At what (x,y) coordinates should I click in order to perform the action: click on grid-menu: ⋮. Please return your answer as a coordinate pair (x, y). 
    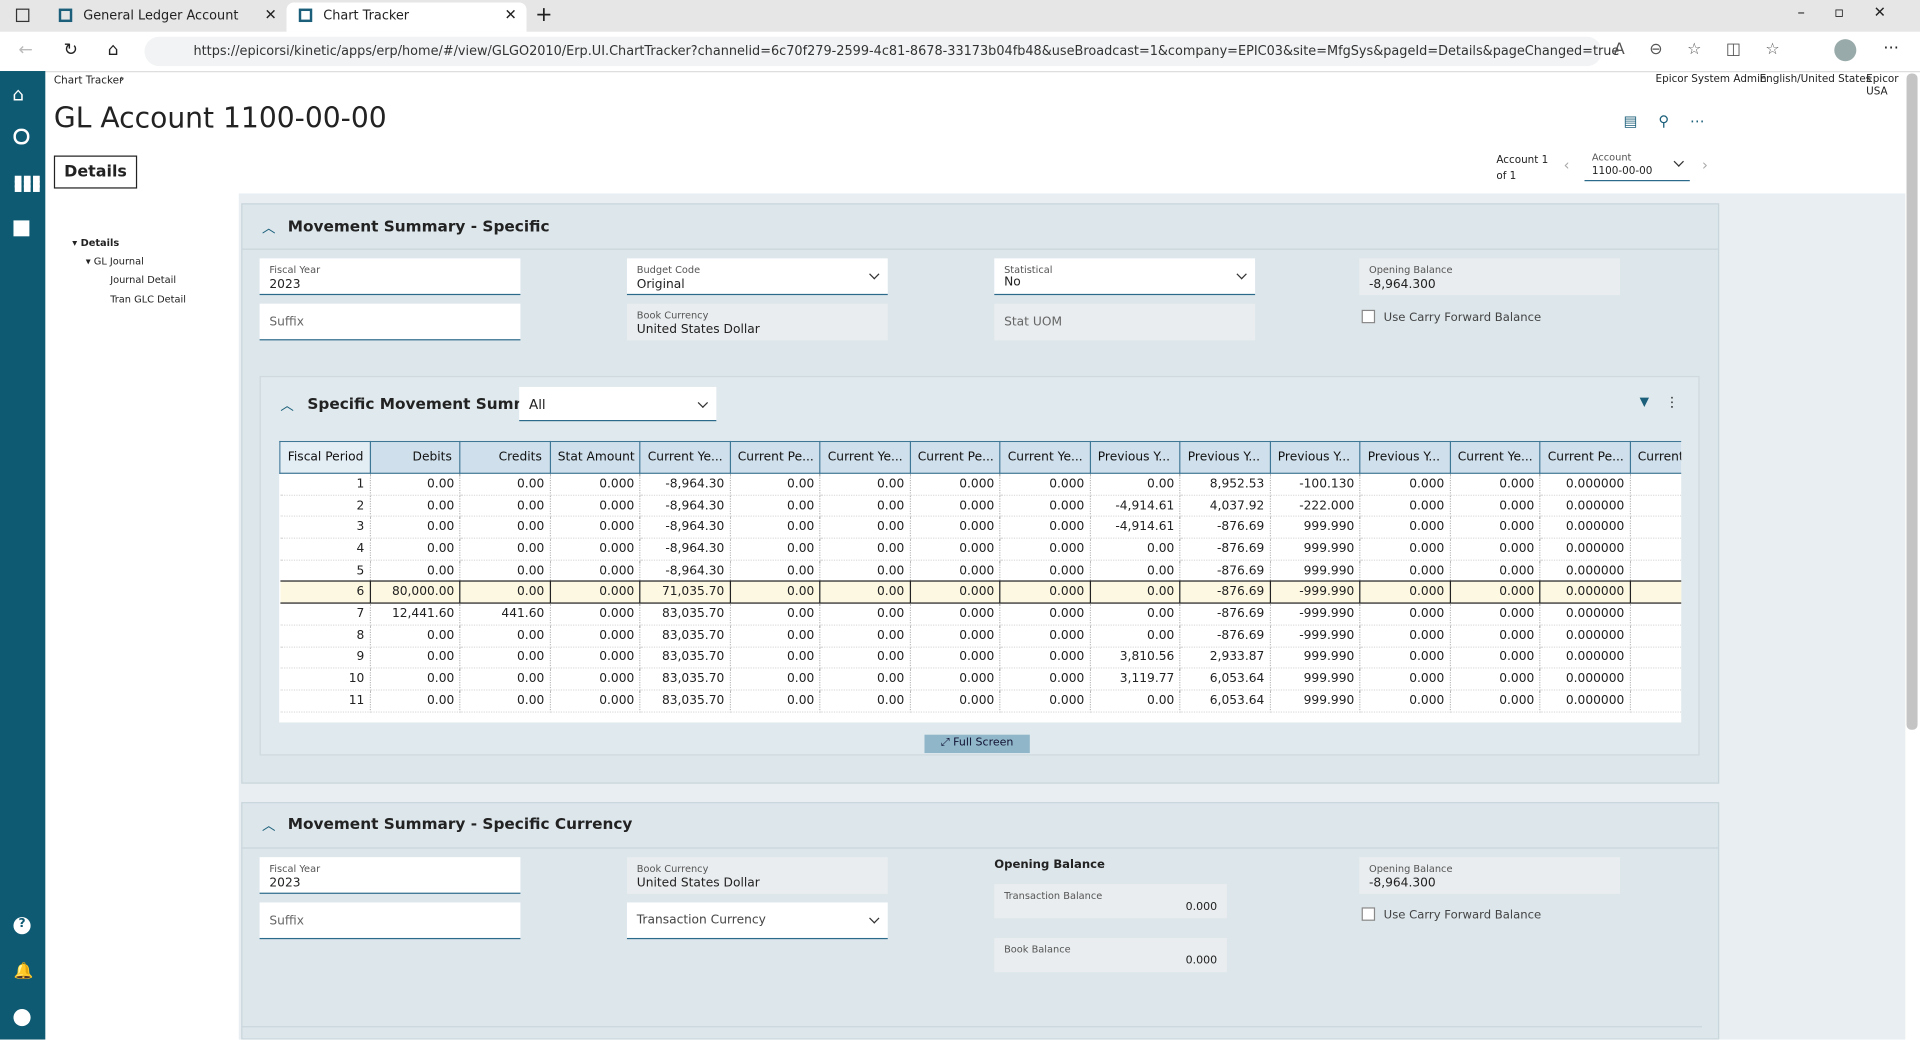
    Looking at the image, I should click on (1672, 402).